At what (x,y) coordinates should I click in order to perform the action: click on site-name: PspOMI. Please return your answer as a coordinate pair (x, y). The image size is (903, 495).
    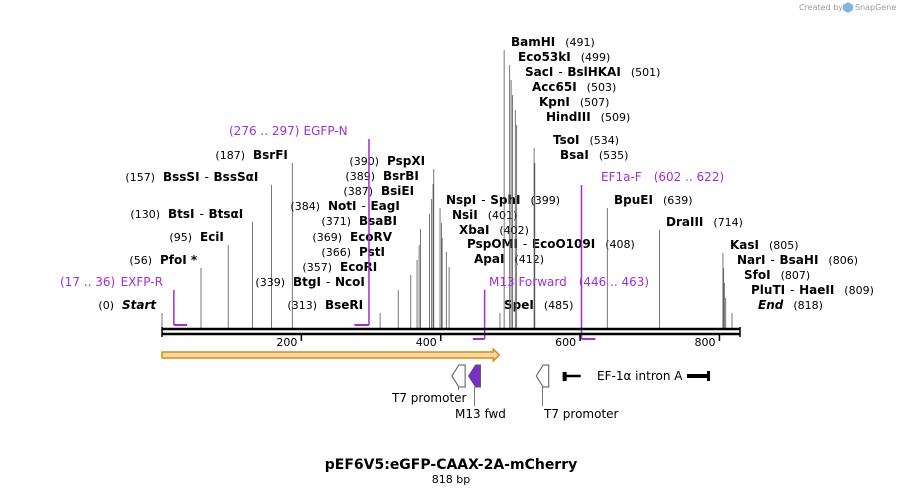
    Looking at the image, I should click on (492, 244).